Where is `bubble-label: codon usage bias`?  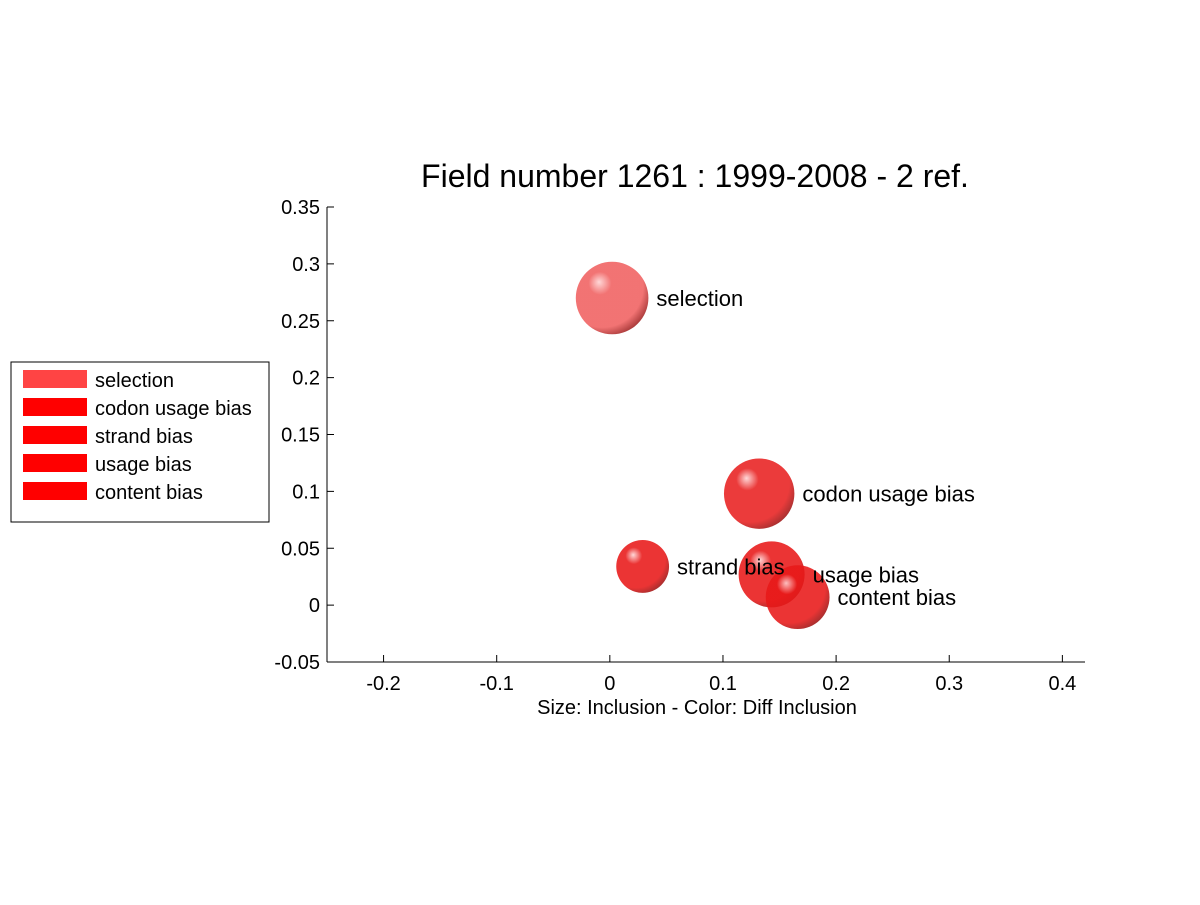
bubble-label: codon usage bias is located at coordinates (888, 494).